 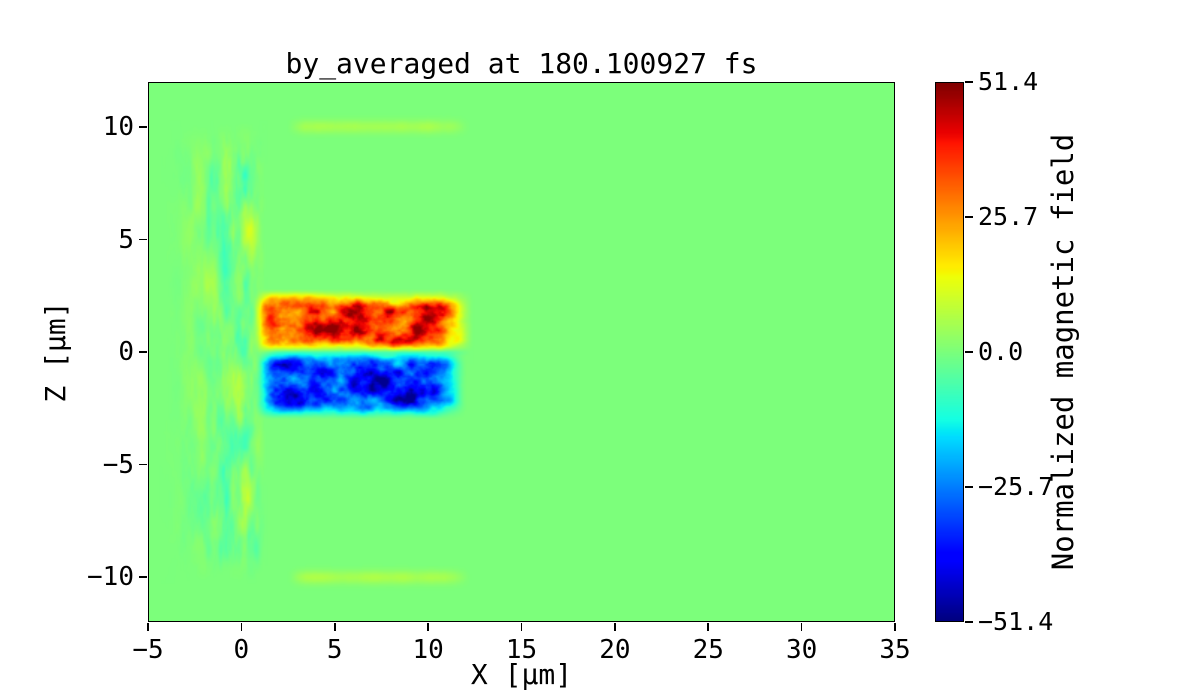 What do you see at coordinates (118, 127) in the screenshot?
I see `y-tick-label: 10` at bounding box center [118, 127].